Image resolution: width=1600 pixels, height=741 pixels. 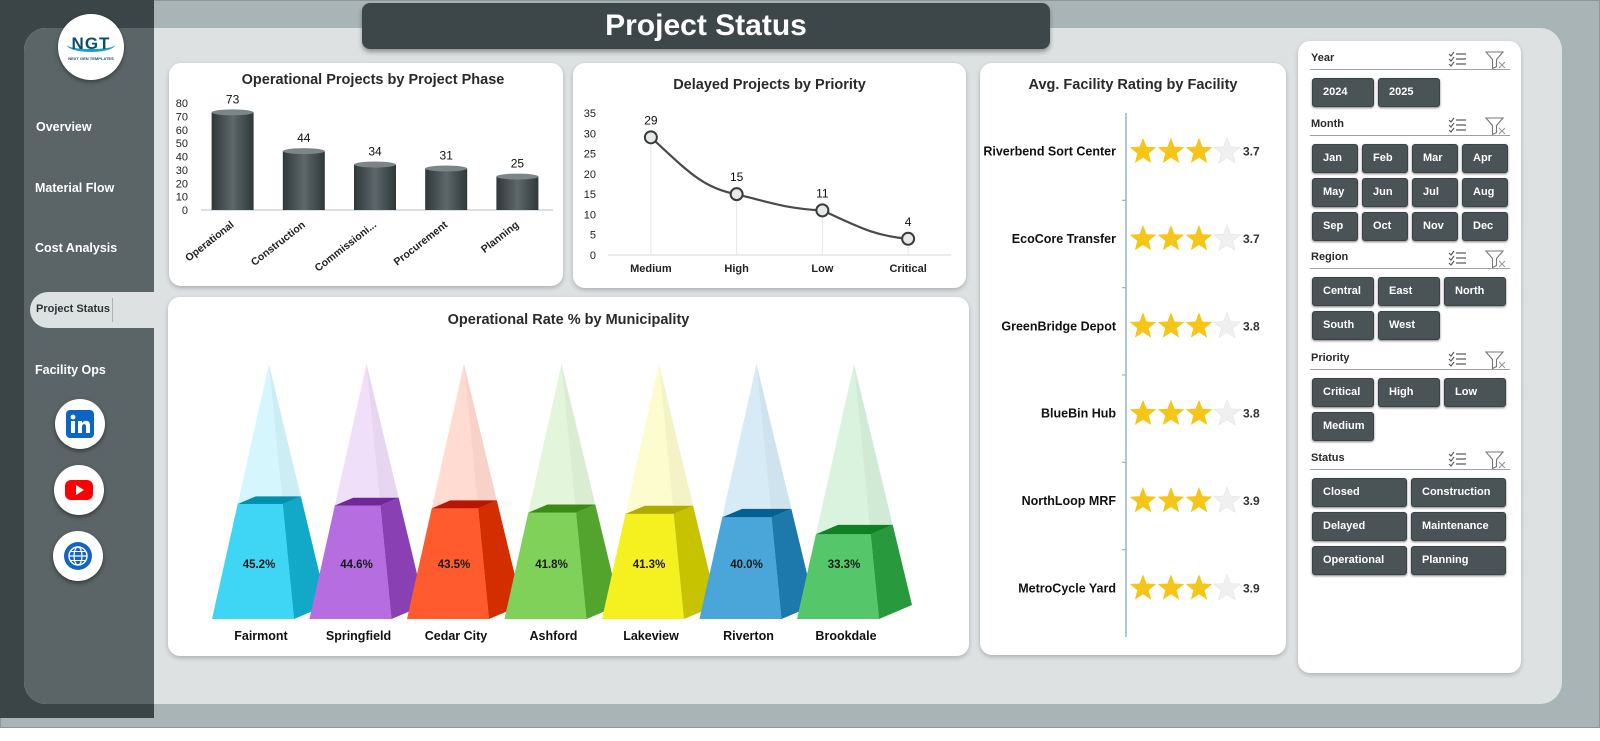 What do you see at coordinates (1251, 239) in the screenshot?
I see `data-label: 3.7` at bounding box center [1251, 239].